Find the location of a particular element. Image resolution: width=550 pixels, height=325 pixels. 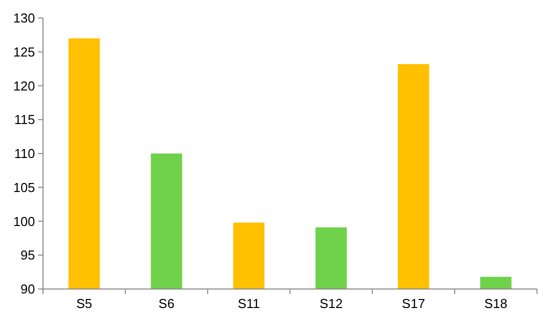

x-tick-label: S12 is located at coordinates (331, 303).